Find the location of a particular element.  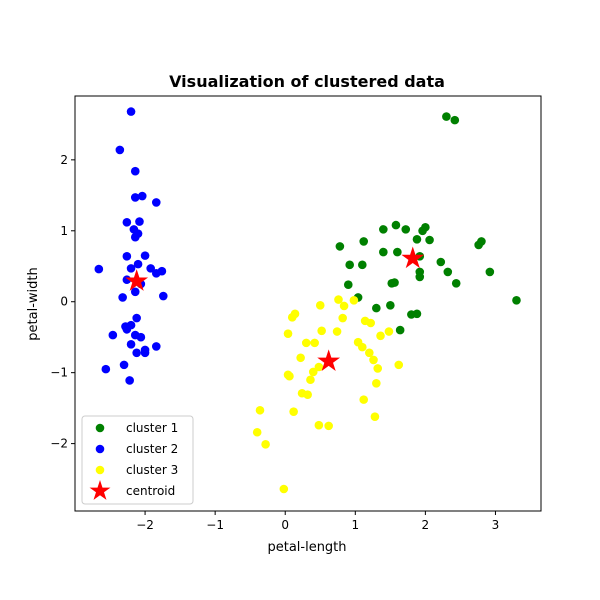

x-tick-label: 2 is located at coordinates (426, 525).